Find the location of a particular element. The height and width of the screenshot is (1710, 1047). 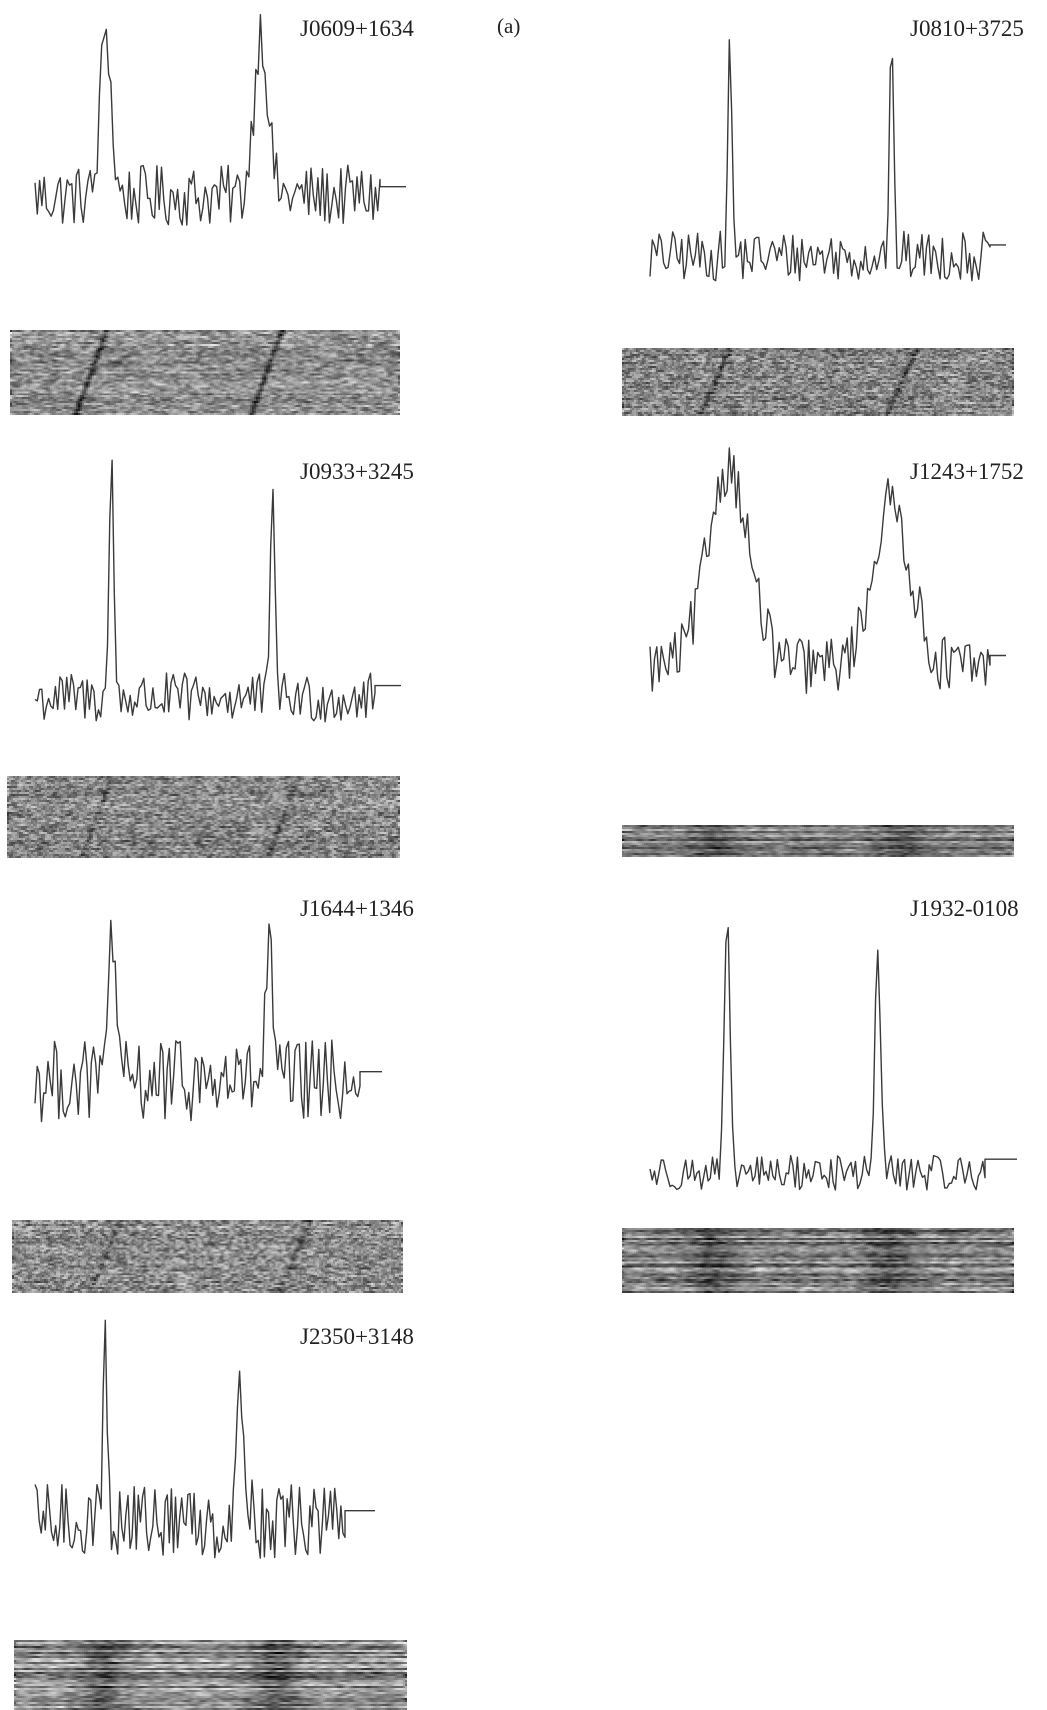

pulsar-name-label: J0933+3245 is located at coordinates (357, 471).